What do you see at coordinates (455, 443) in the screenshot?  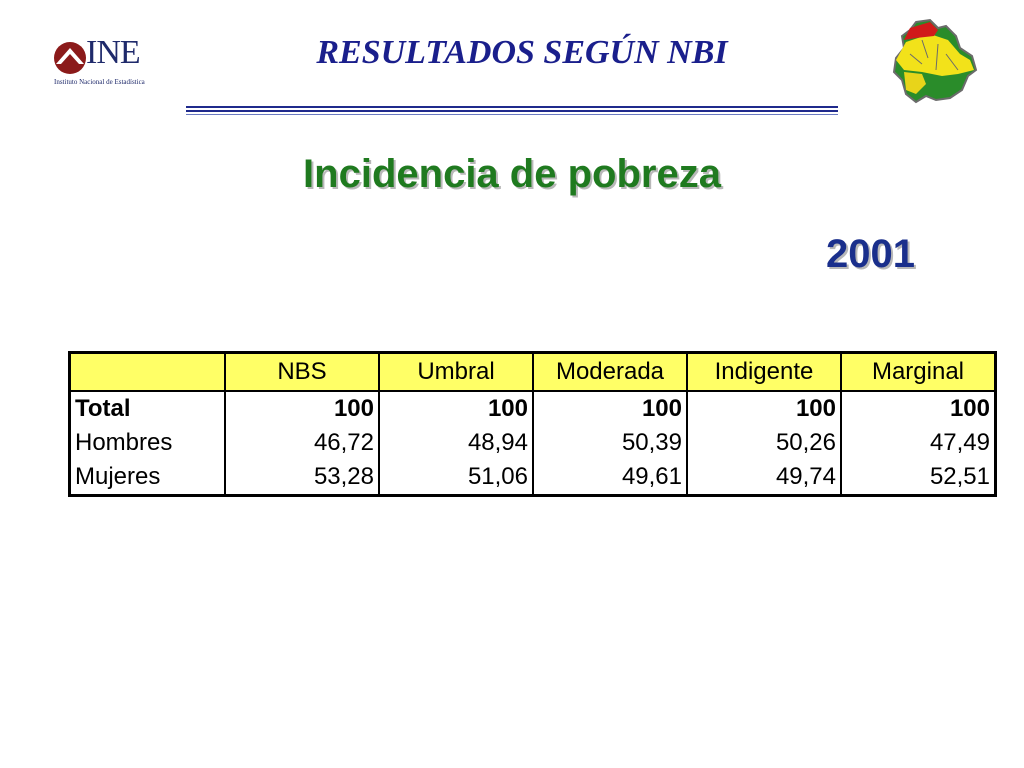 I see `table-cell: 48,94` at bounding box center [455, 443].